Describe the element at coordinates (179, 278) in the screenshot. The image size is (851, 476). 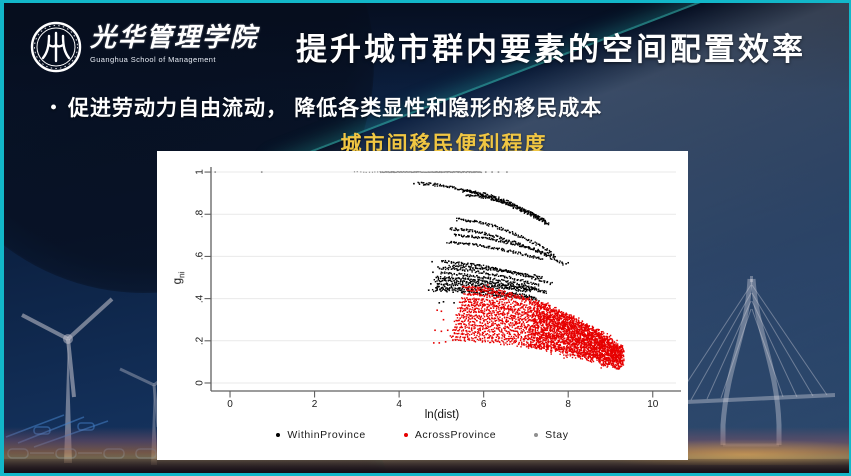
I see `y-axis-label: gni` at that location.